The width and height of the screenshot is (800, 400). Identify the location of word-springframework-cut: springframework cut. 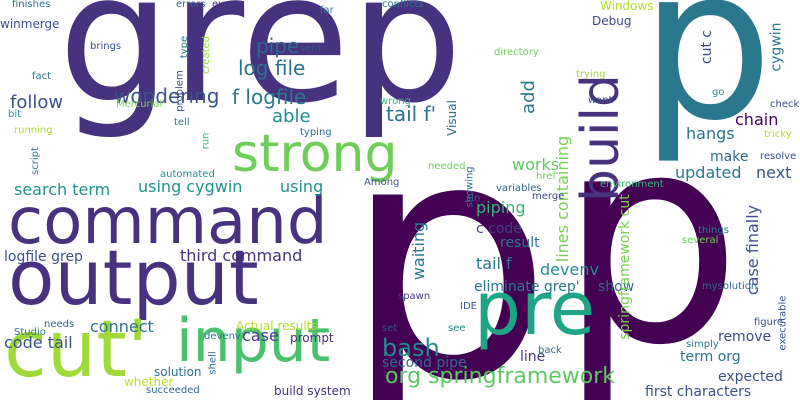
(624, 267).